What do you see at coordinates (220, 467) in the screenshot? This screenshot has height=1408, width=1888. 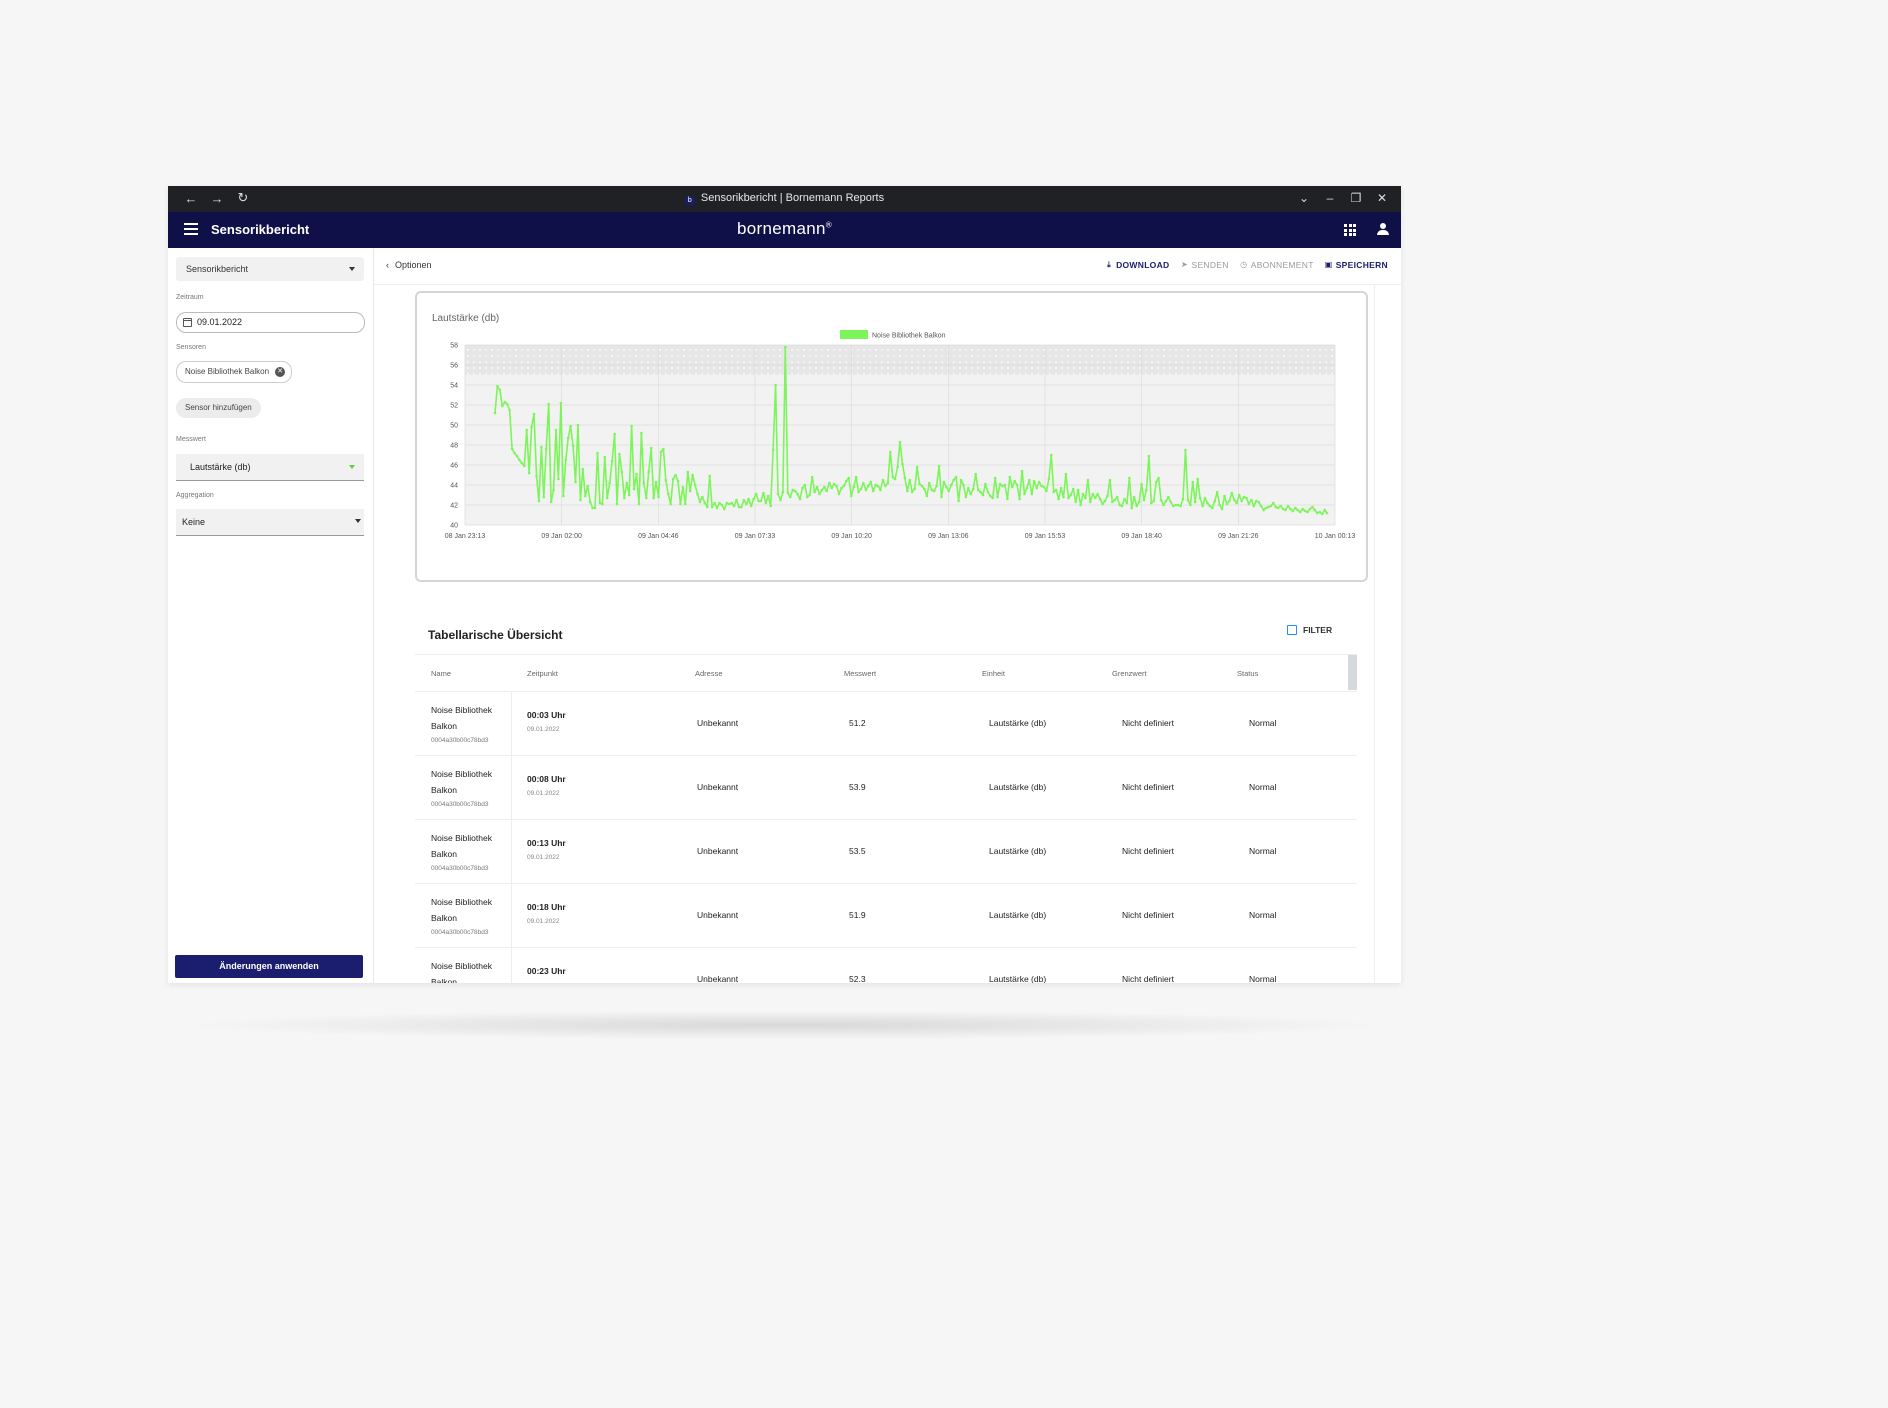 I see `measure-value: Lautstärke (db)` at bounding box center [220, 467].